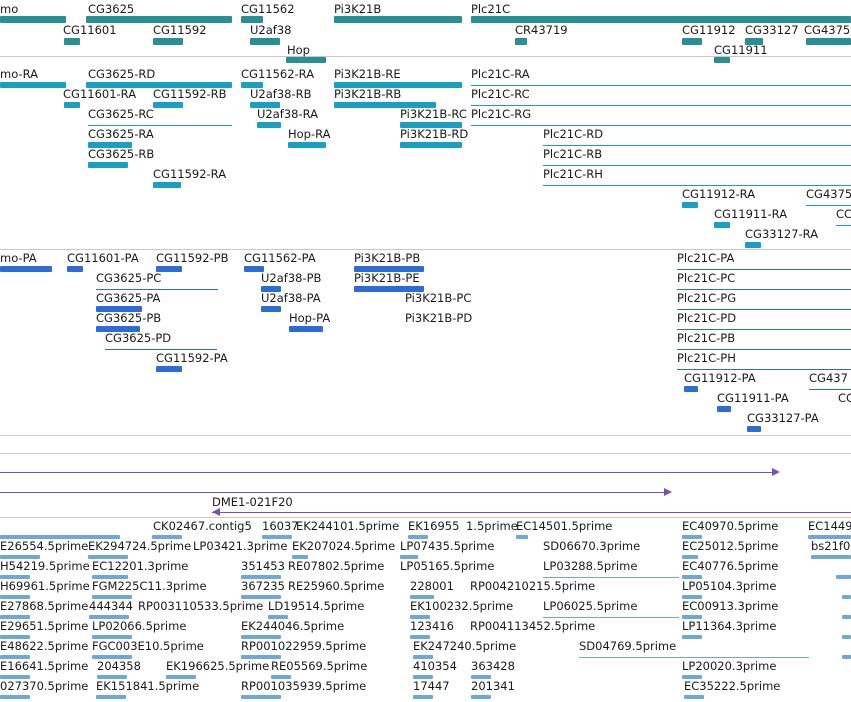 This screenshot has height=702, width=851. I want to click on transcript-label: CG11592-RB, so click(190, 94).